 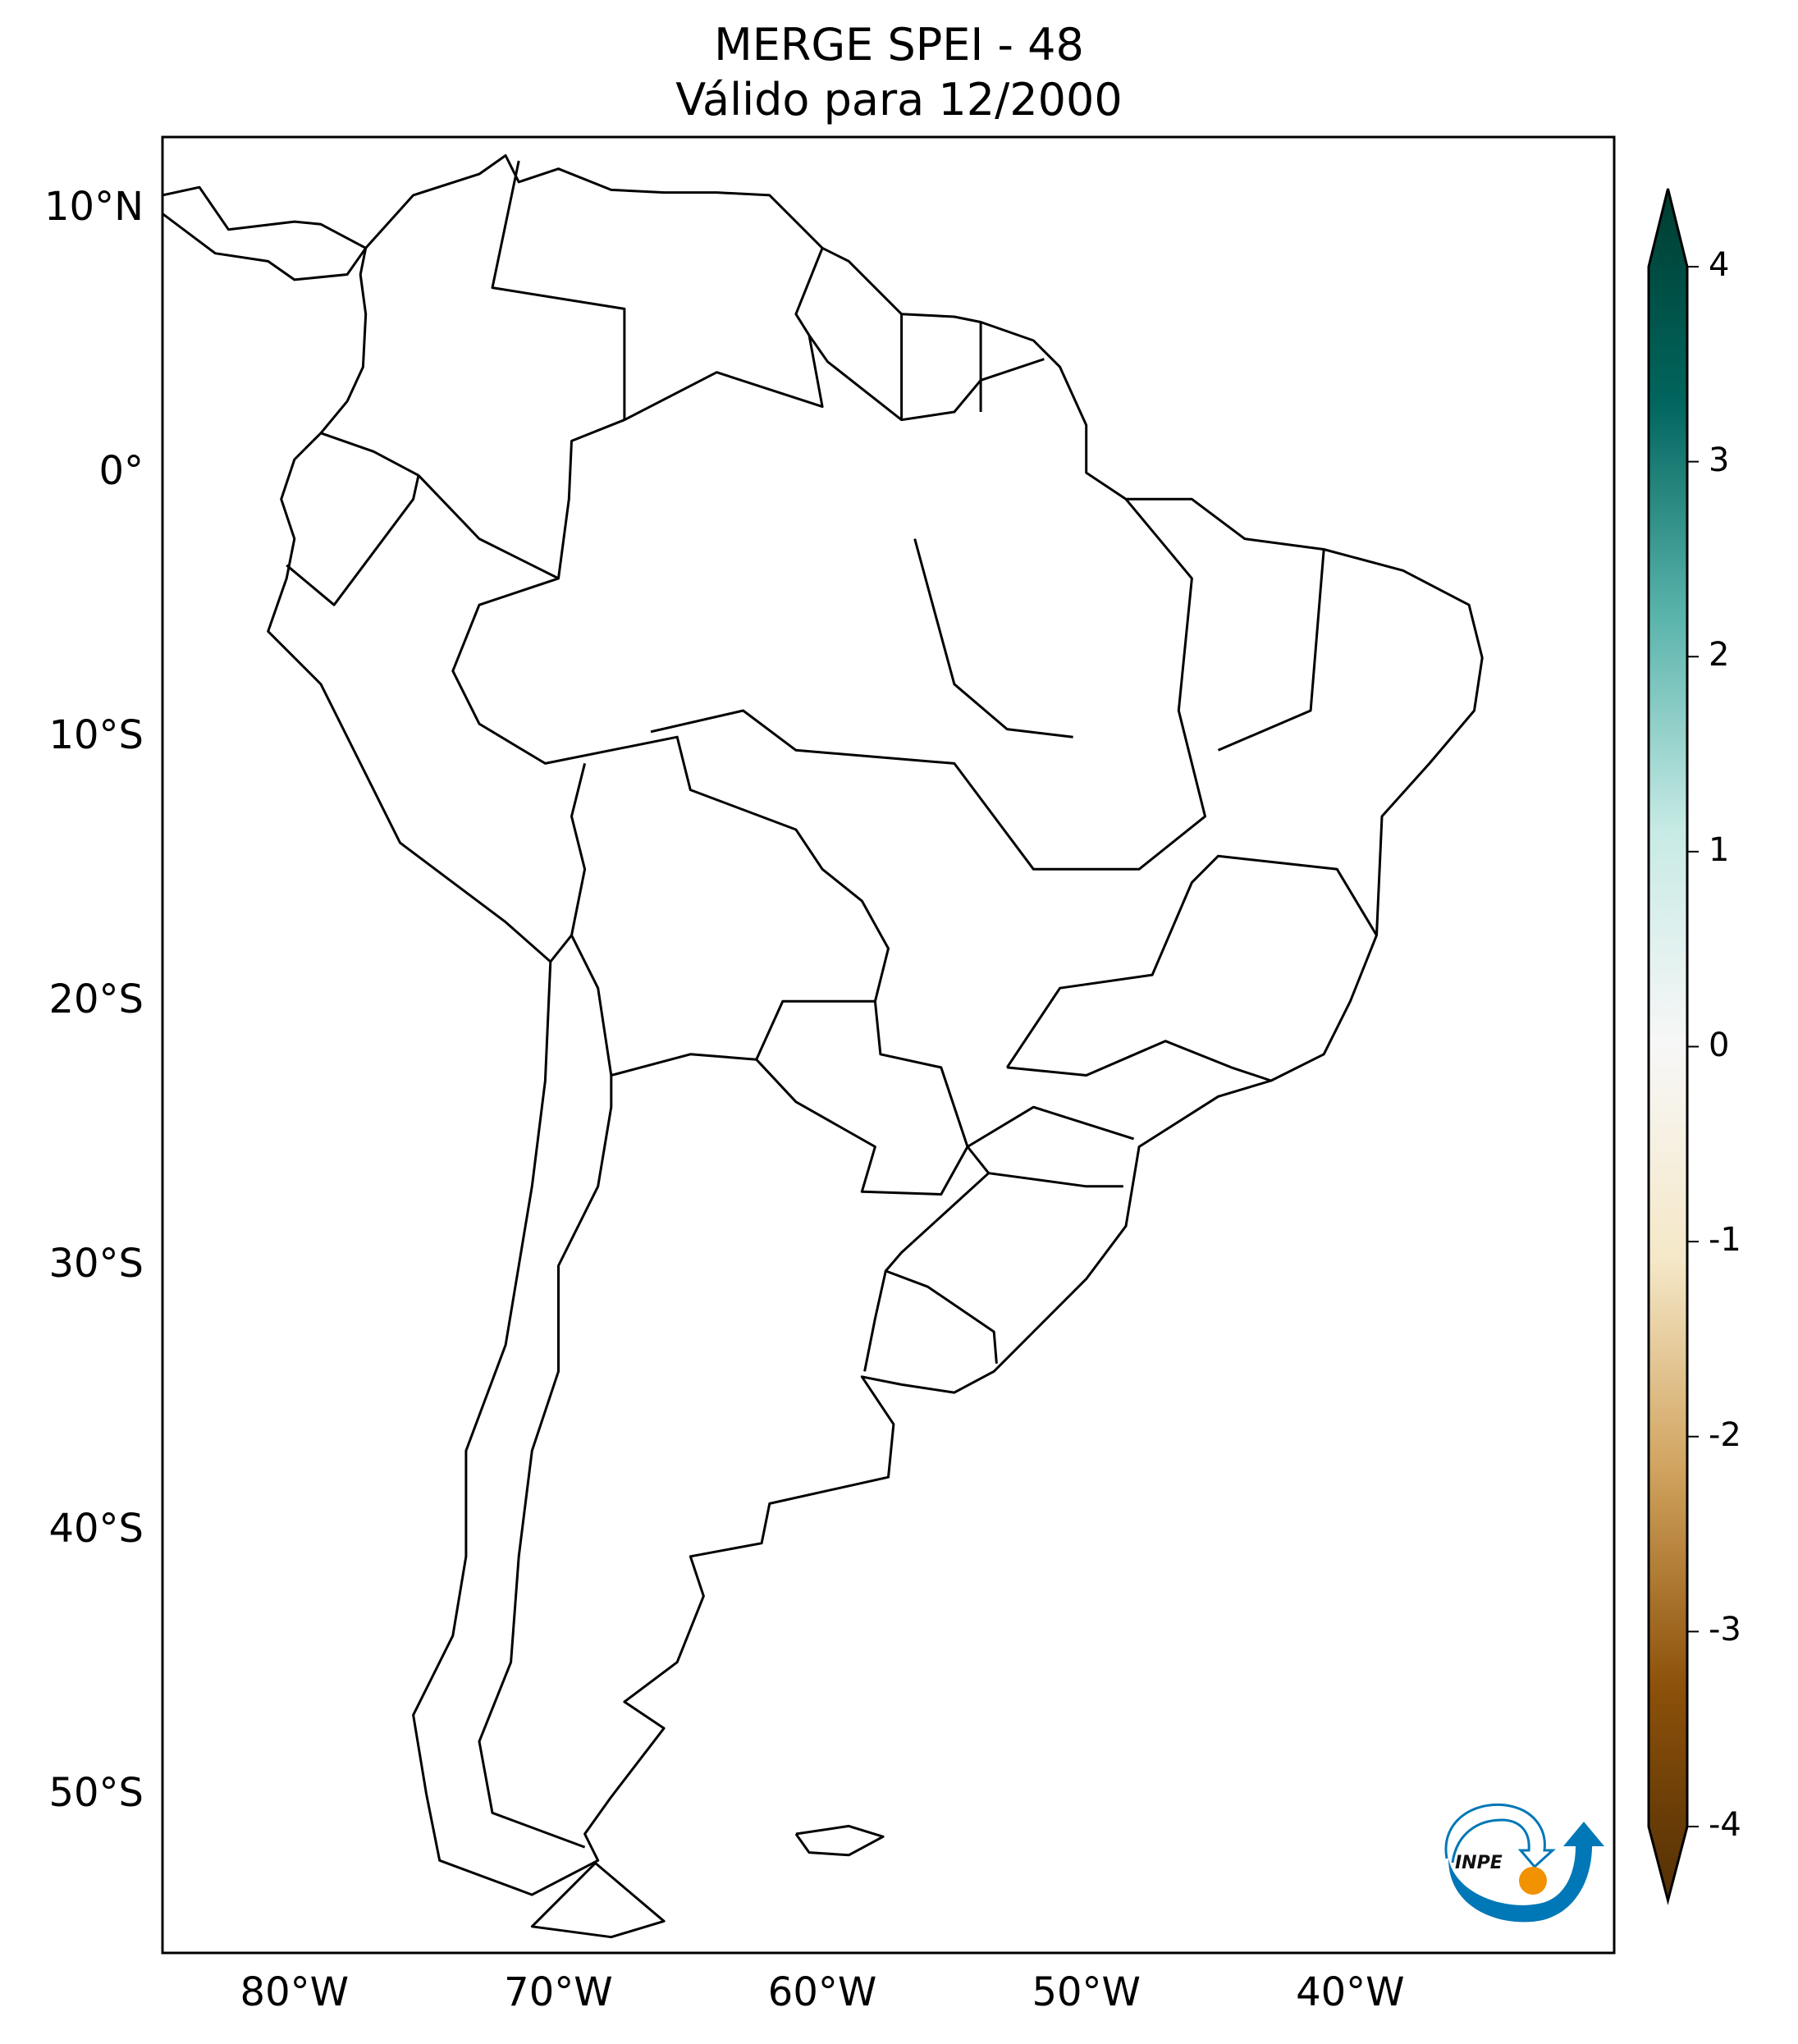 I want to click on colorbar-tick-label: 2, so click(x=1719, y=655).